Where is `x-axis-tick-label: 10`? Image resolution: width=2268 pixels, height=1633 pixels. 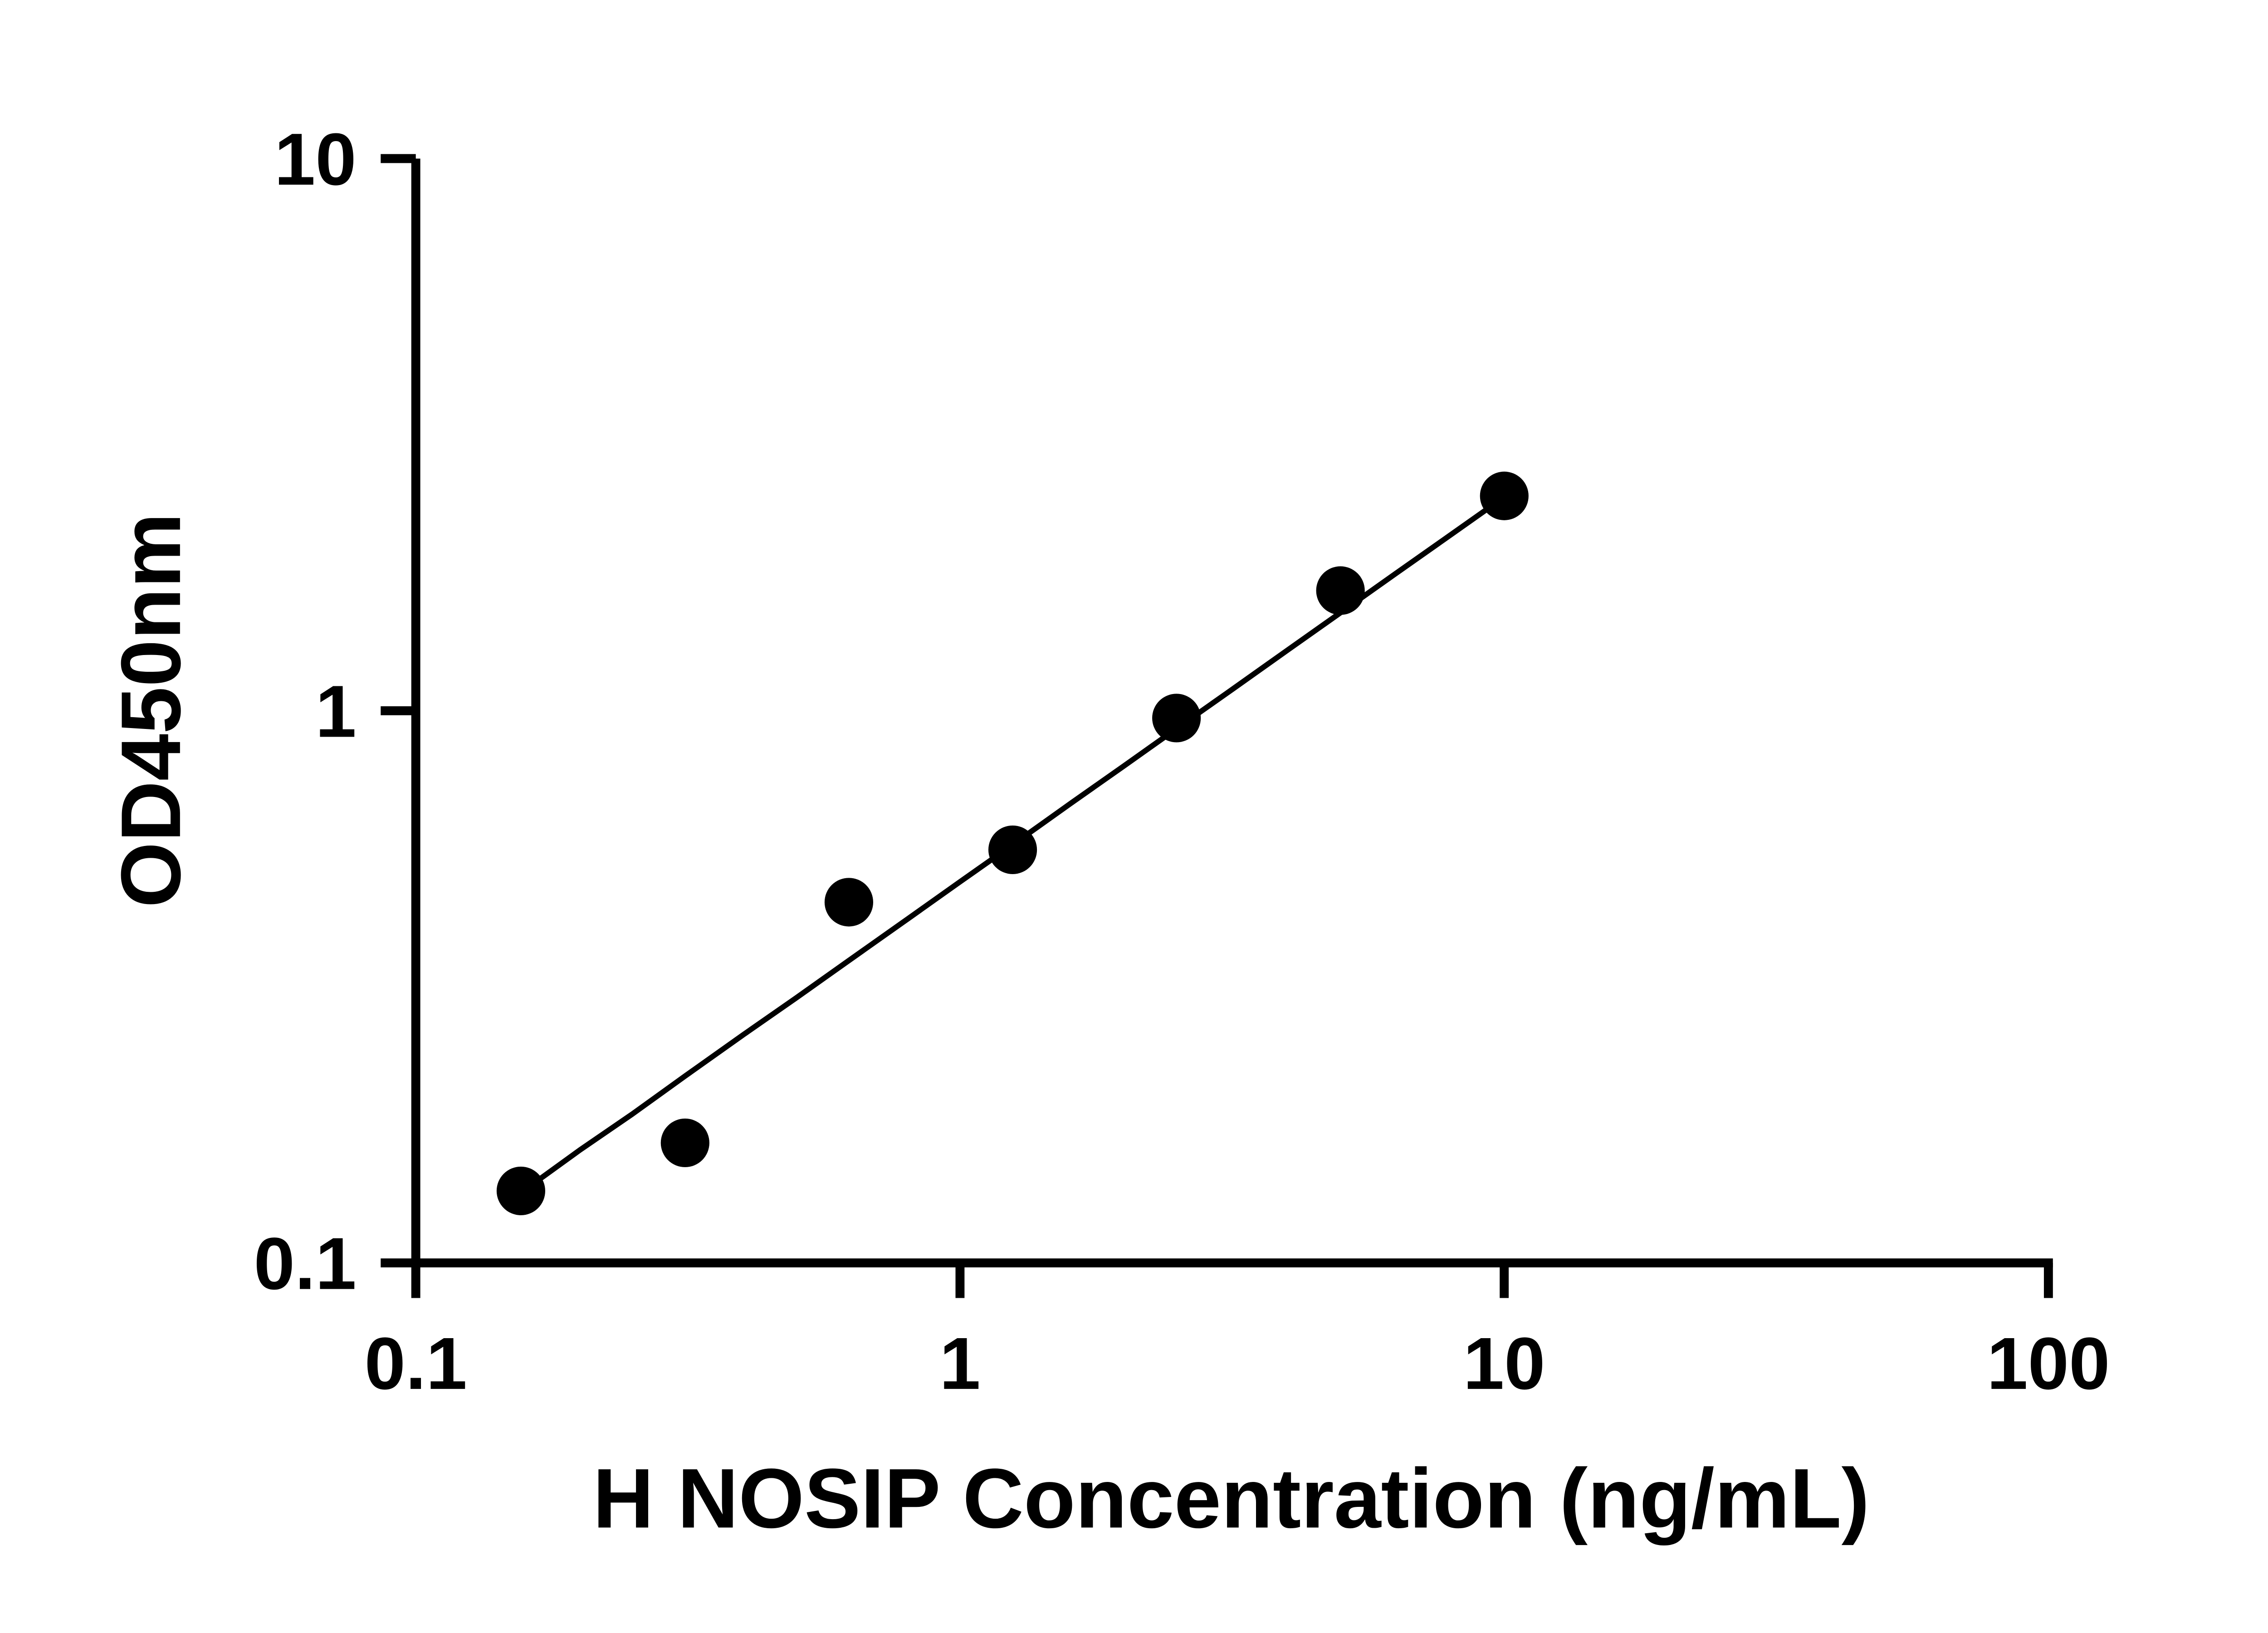
x-axis-tick-label: 10 is located at coordinates (1504, 1364).